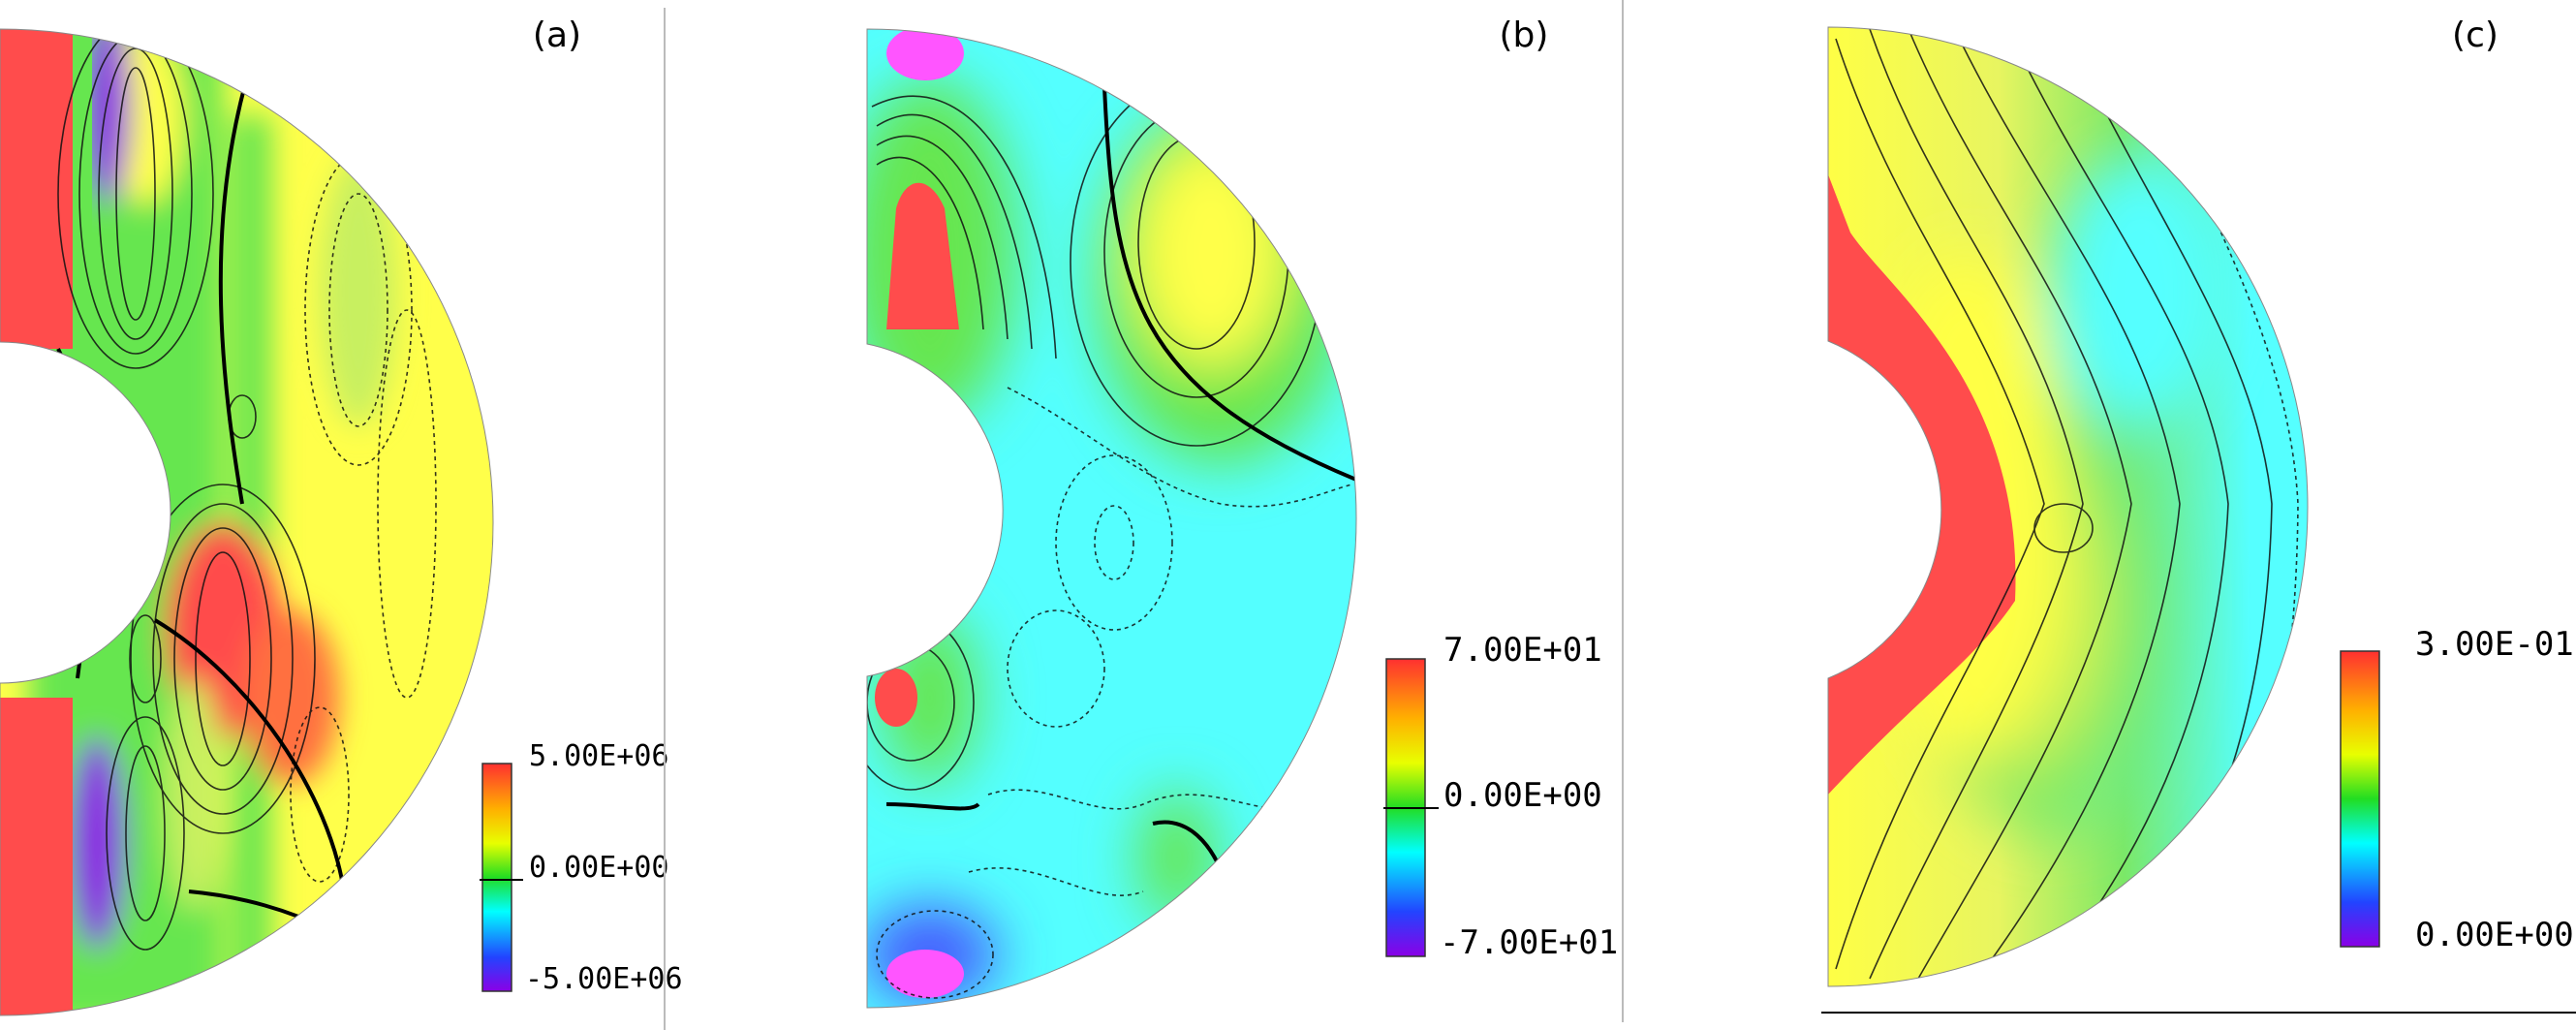  What do you see at coordinates (1524, 35) in the screenshot?
I see `panel-b-label: (b)` at bounding box center [1524, 35].